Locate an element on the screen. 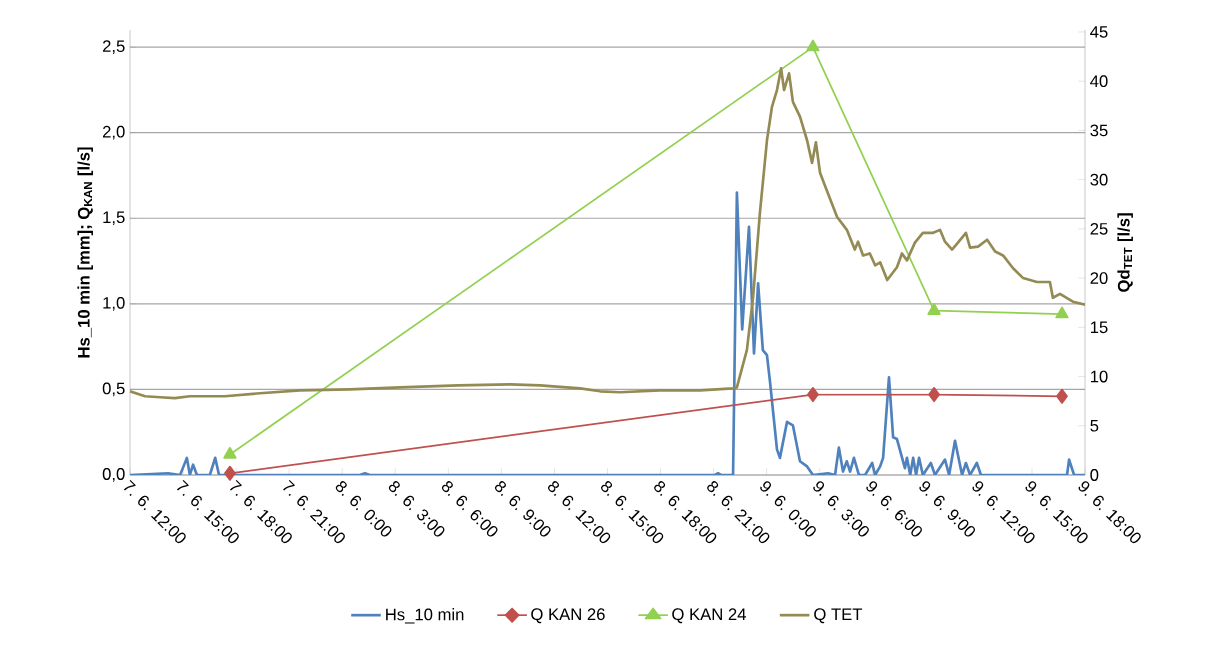 Image resolution: width=1208 pixels, height=650 pixels. y2-tick-label: 30 is located at coordinates (1099, 179).